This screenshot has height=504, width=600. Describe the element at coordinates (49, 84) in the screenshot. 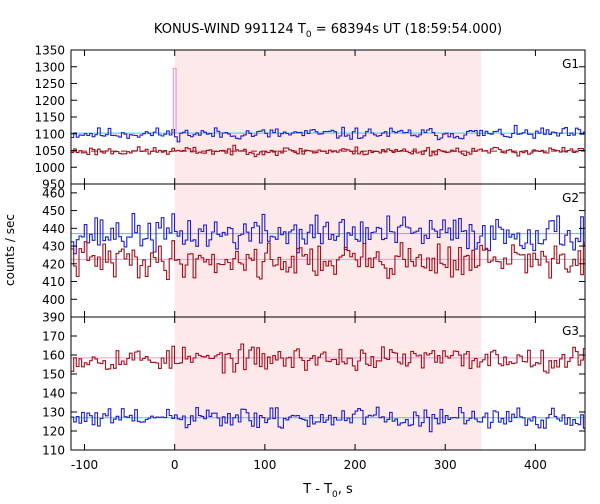

I see `y-tick-label: 1250` at that location.